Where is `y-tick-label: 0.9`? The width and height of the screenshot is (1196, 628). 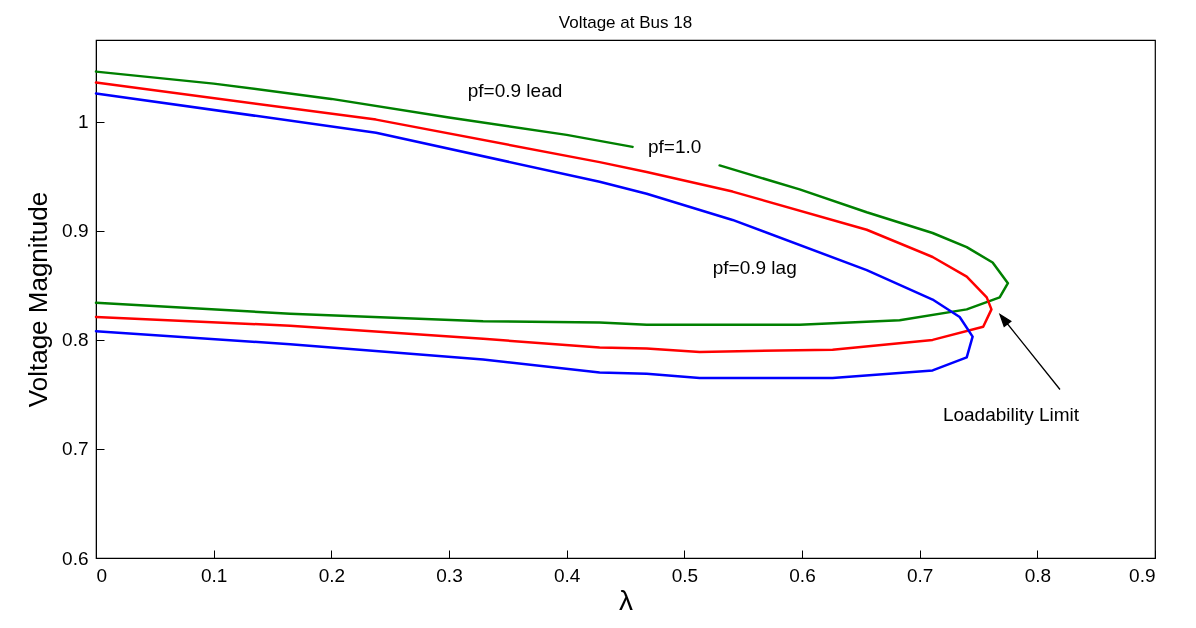 y-tick-label: 0.9 is located at coordinates (75, 231).